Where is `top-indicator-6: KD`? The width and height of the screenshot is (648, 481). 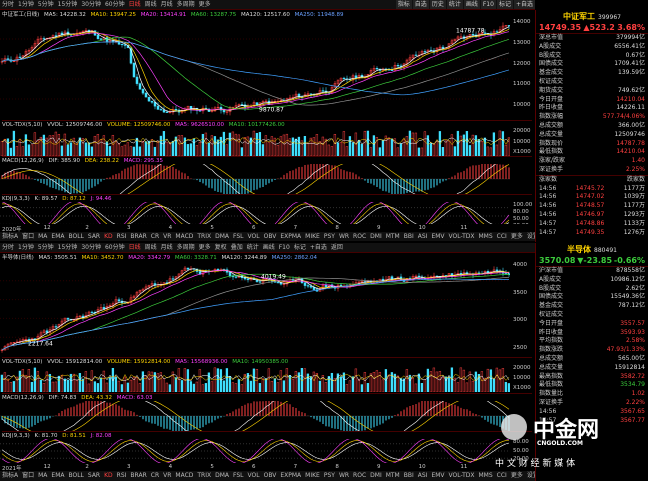
top-indicator-6: KD is located at coordinates (108, 236).